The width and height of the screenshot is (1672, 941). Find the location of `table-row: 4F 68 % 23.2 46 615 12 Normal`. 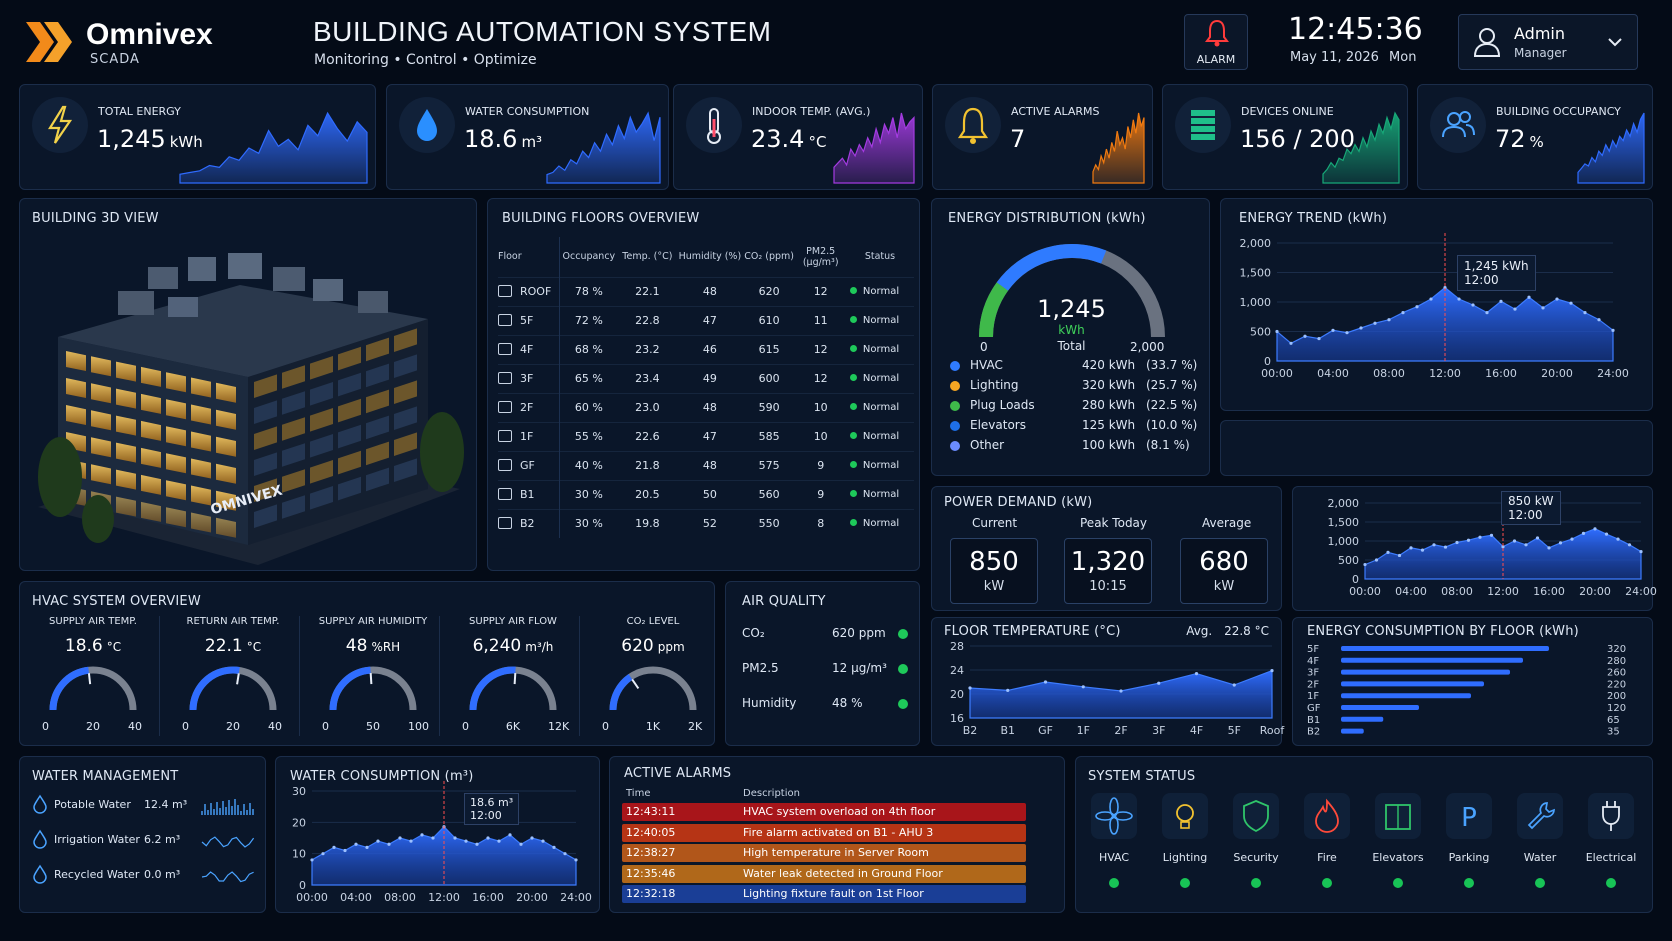

table-row: 4F 68 % 23.2 46 615 12 Normal is located at coordinates (706, 349).